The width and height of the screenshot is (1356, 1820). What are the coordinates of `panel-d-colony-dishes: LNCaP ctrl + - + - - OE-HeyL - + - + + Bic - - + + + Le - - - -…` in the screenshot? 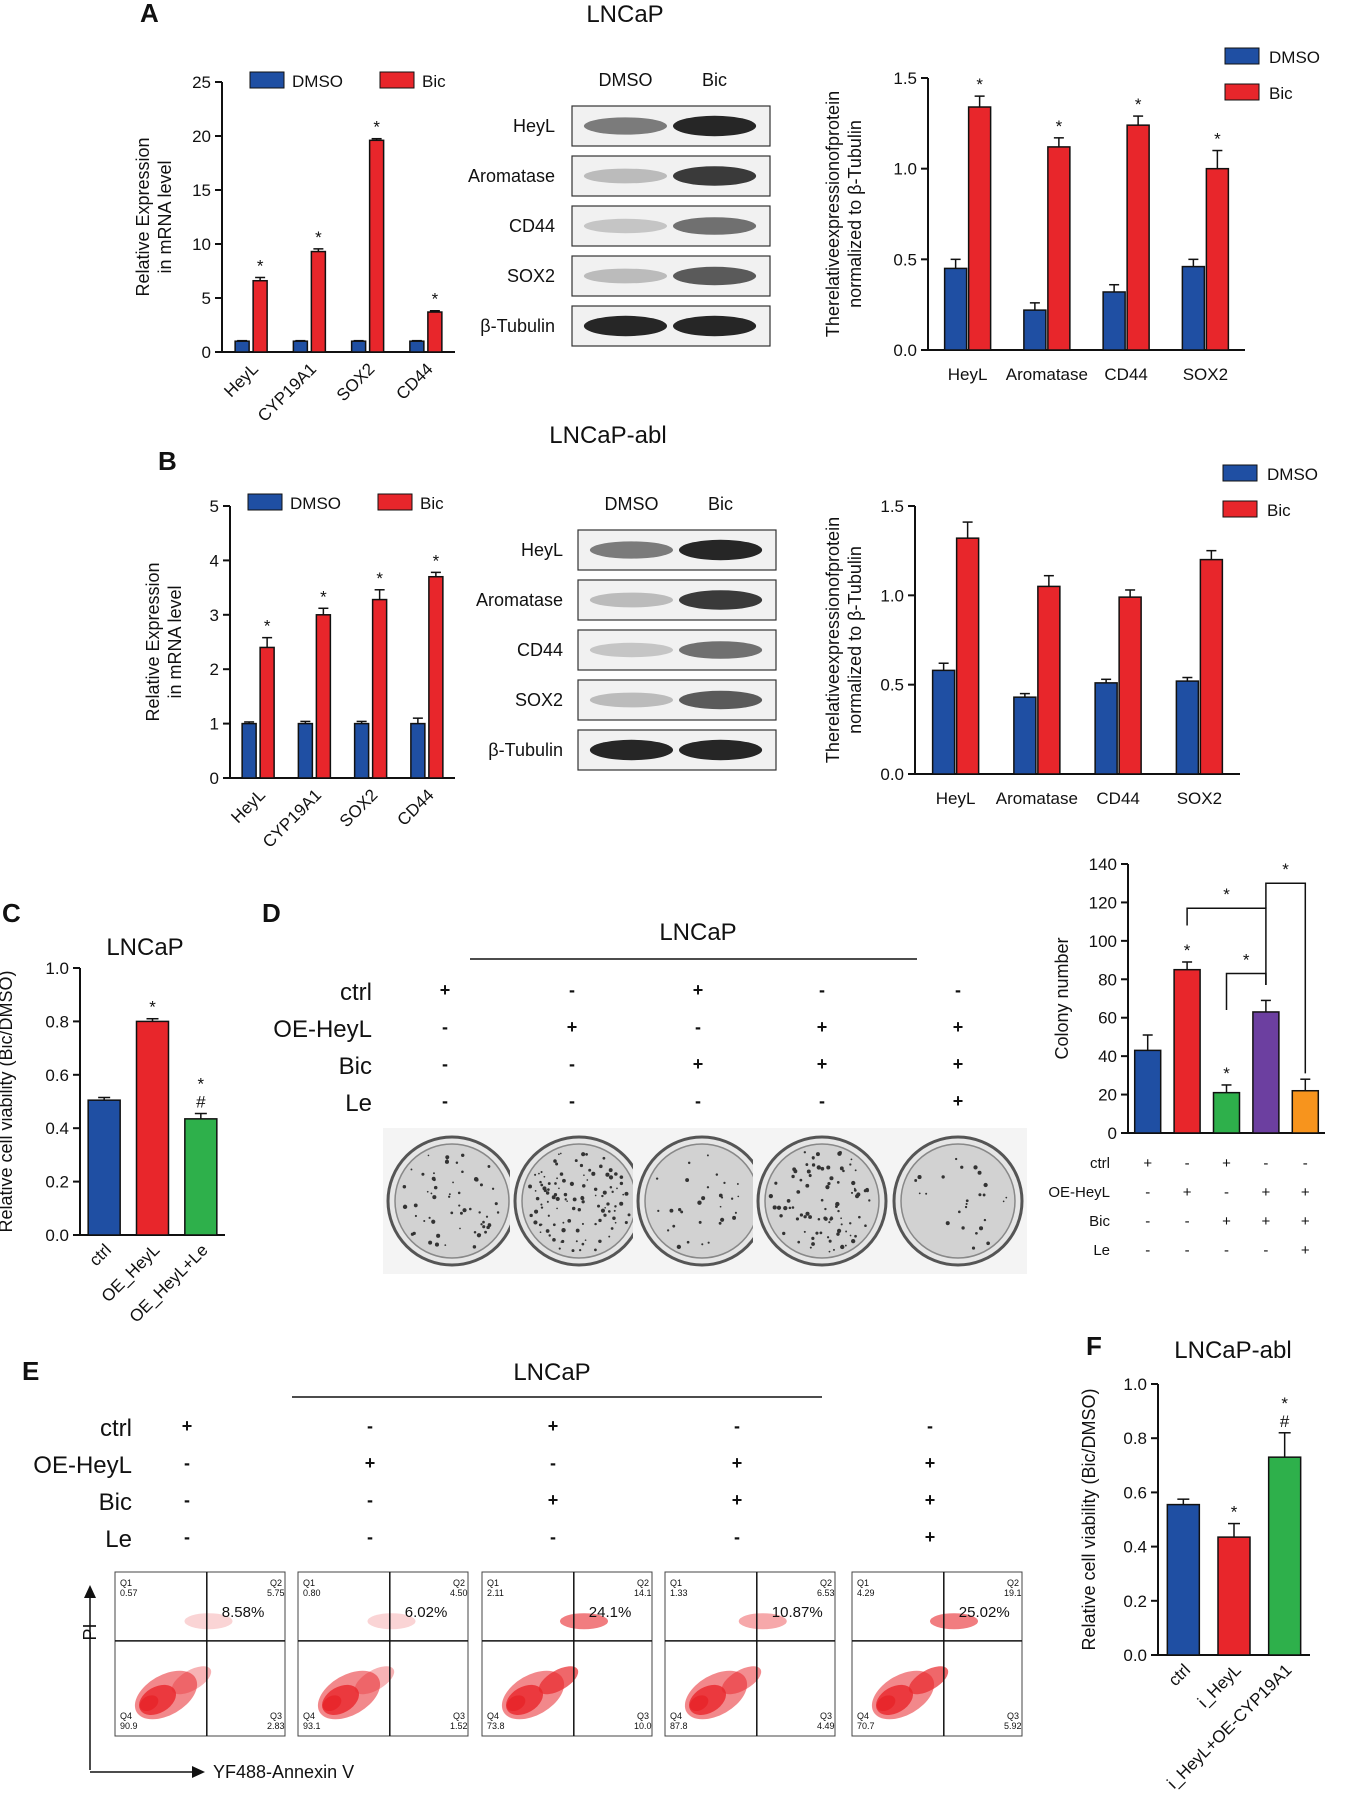 It's located at (650, 1096).